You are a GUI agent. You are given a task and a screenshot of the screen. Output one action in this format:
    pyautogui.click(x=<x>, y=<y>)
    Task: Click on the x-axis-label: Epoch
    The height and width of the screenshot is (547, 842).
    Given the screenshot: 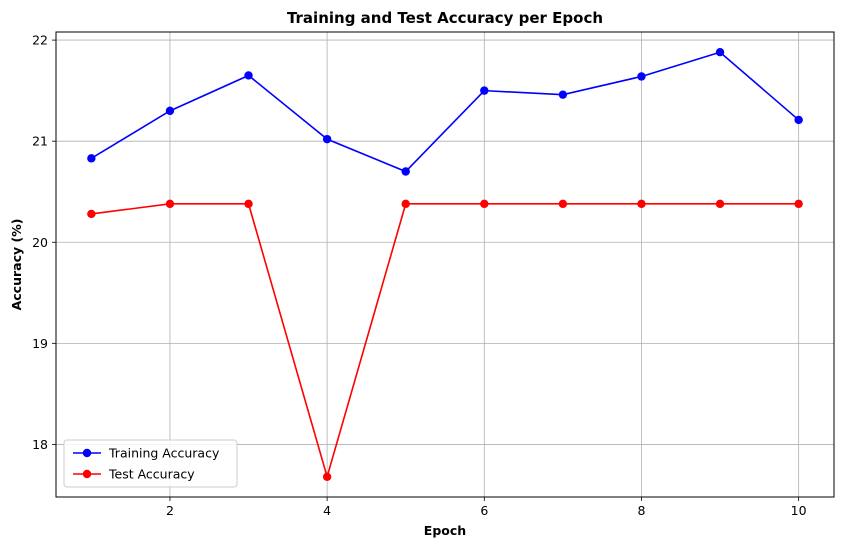 What is the action you would take?
    pyautogui.click(x=445, y=530)
    